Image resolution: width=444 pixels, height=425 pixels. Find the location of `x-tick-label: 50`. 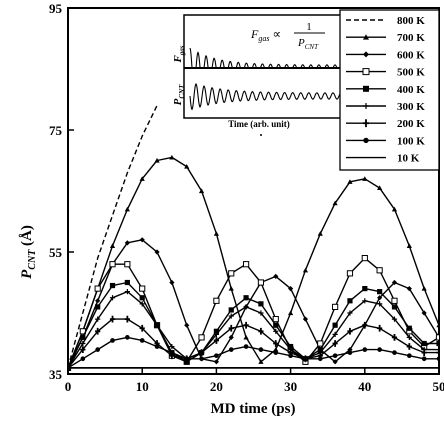

x-tick-label: 50 is located at coordinates (438, 386).